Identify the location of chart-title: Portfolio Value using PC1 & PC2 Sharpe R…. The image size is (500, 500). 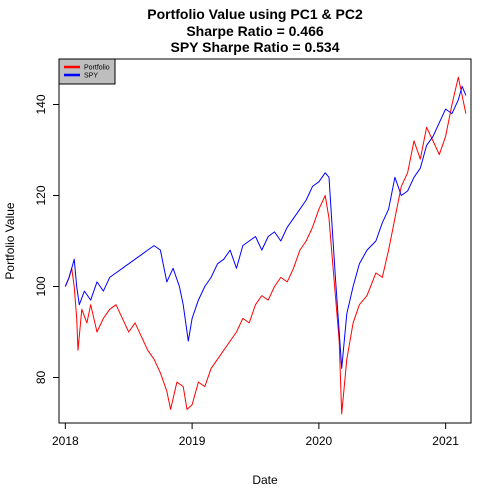
(255, 30).